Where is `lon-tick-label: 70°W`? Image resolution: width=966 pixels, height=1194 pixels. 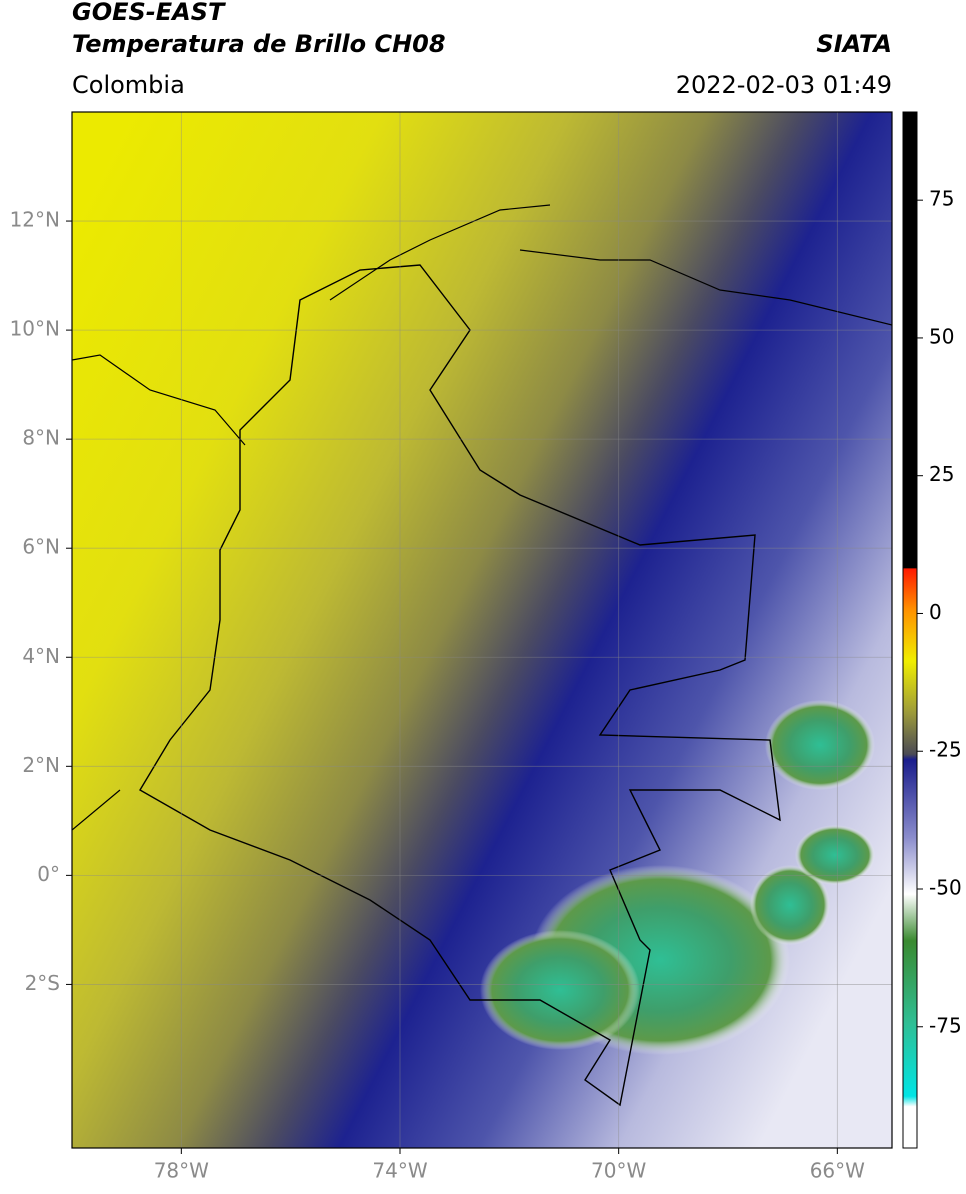 lon-tick-label: 70°W is located at coordinates (618, 1171).